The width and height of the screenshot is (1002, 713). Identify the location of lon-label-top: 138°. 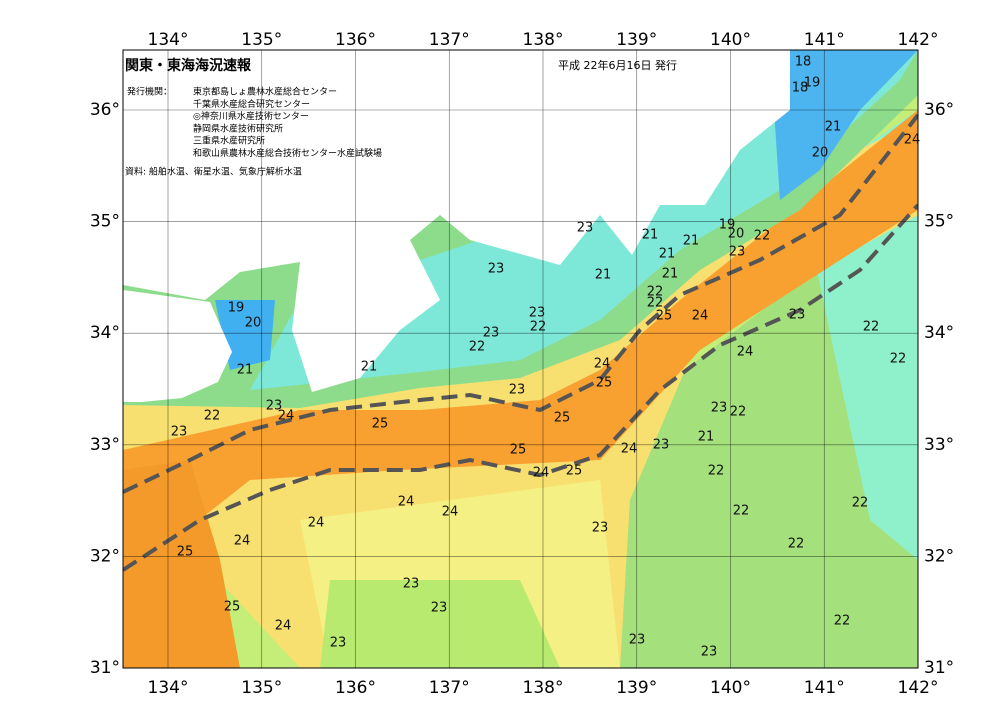
(543, 40).